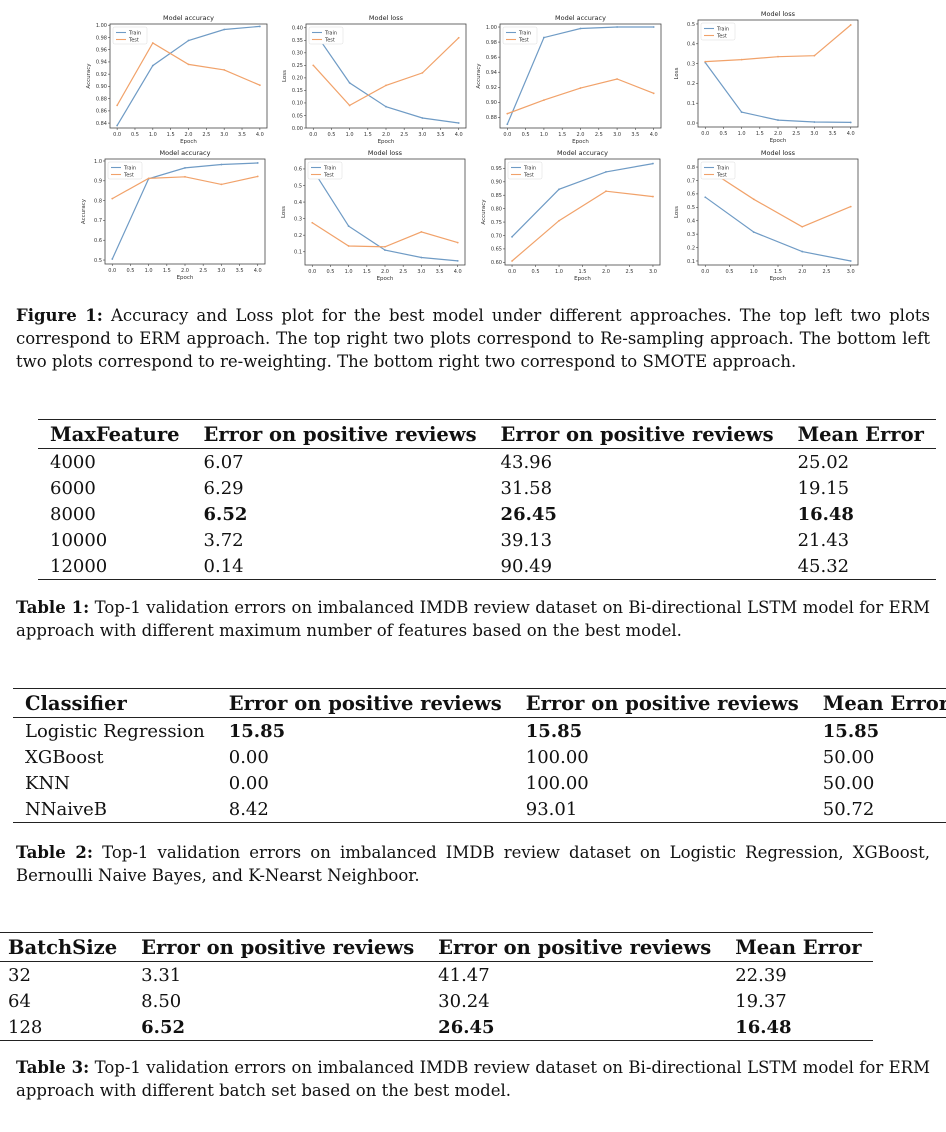  I want to click on table-row: XGBoost 0.00 100.00 50.00, so click(479, 757).